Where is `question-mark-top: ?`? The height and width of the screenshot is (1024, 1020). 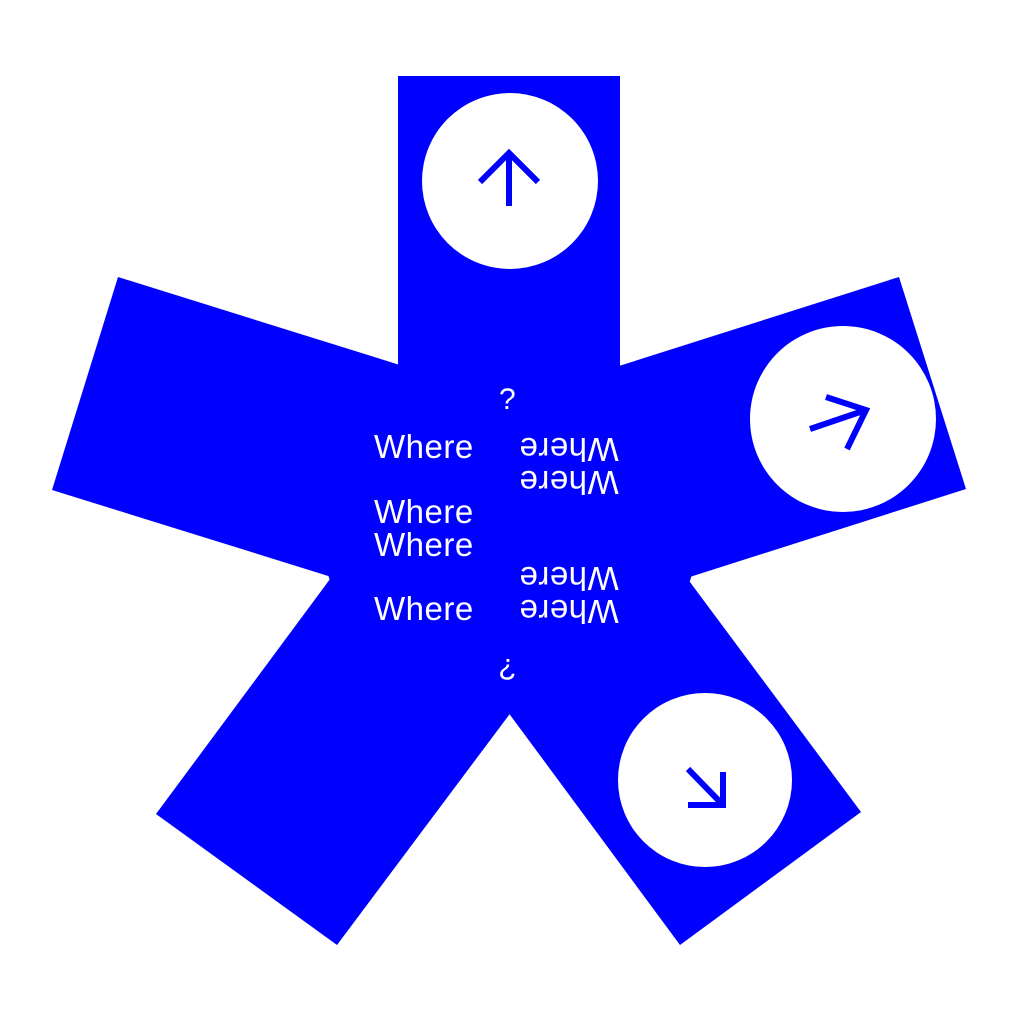
question-mark-top: ? is located at coordinates (507, 399).